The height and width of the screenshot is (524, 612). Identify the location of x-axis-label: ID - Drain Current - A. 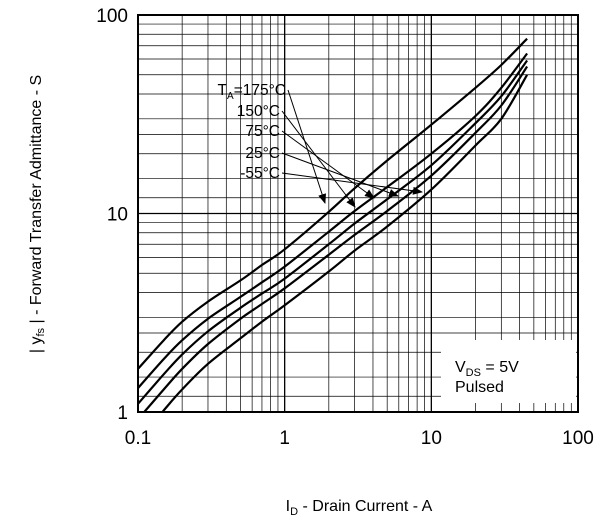
(359, 508).